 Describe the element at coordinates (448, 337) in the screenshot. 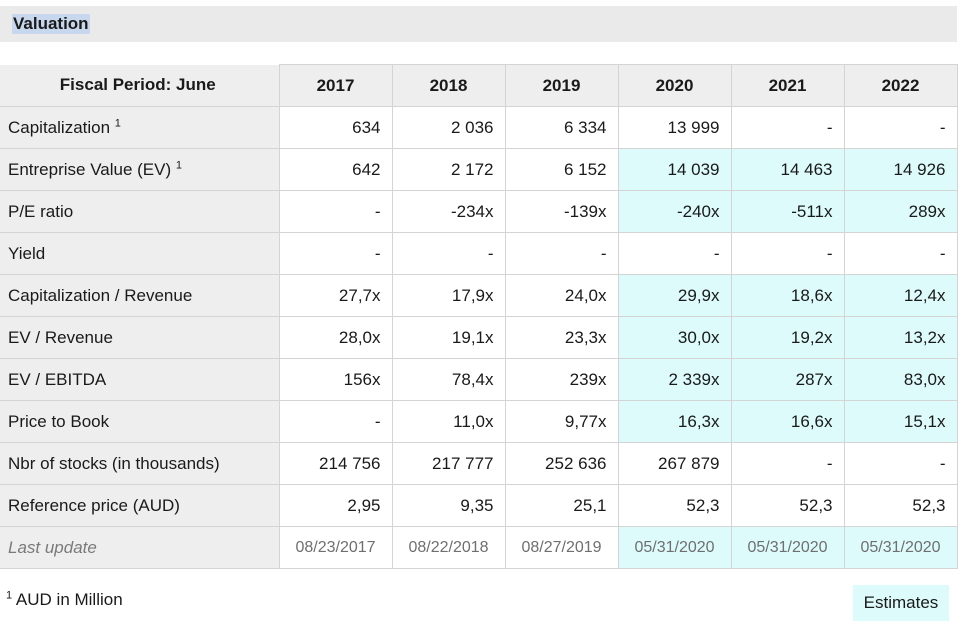

I see `value-cell: 19,1x` at that location.